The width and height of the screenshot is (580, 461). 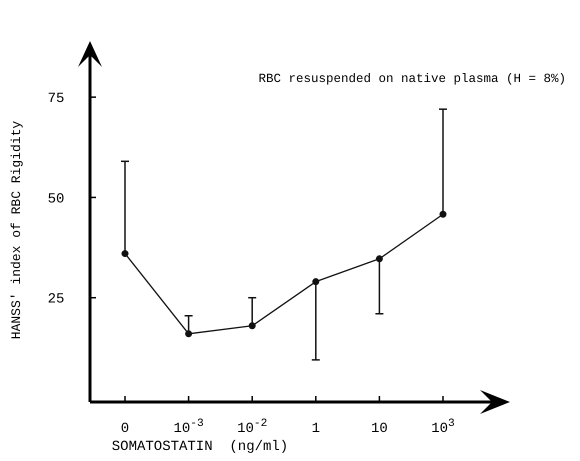 What do you see at coordinates (412, 79) in the screenshot?
I see `annotation: RBC resuspended on native plasma (H = 8%)` at bounding box center [412, 79].